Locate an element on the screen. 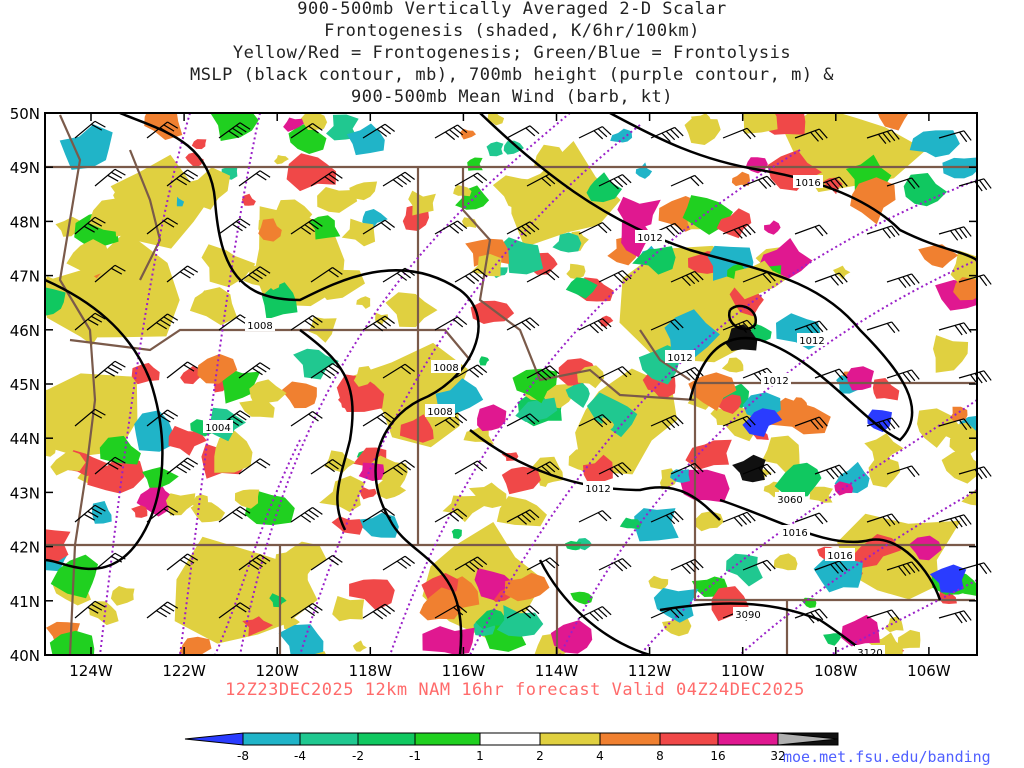  lat-label: 49N is located at coordinates (25, 168).